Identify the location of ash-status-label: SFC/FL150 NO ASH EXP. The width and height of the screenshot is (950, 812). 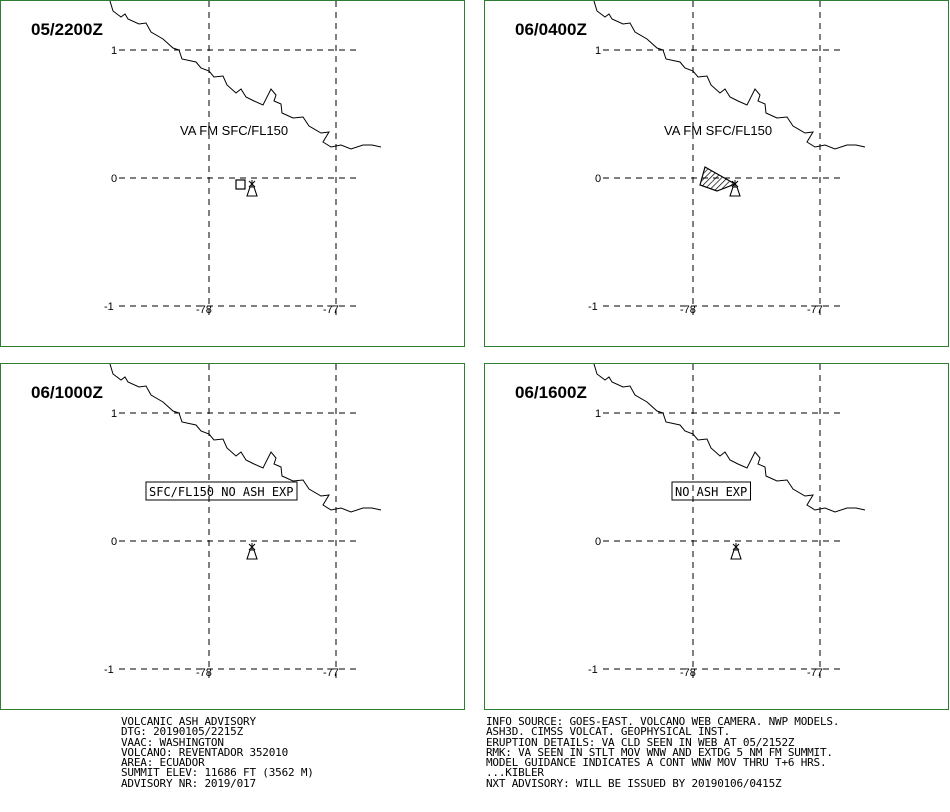
(221, 491).